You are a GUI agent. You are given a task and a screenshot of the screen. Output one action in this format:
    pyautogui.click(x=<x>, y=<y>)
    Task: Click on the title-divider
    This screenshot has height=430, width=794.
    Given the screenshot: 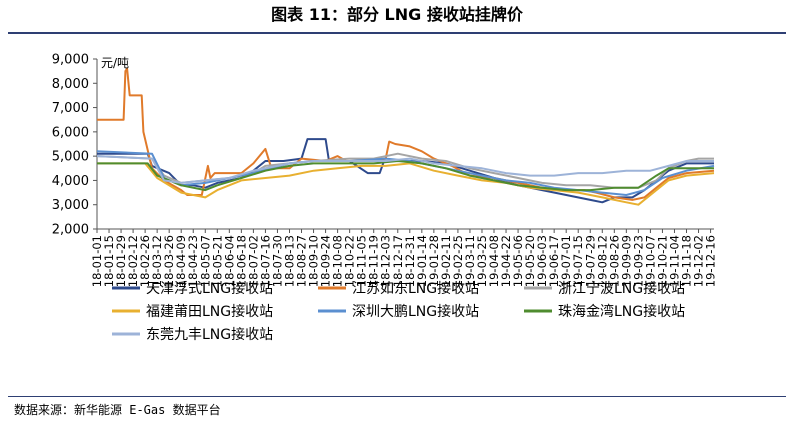 What is the action you would take?
    pyautogui.click(x=397, y=33)
    